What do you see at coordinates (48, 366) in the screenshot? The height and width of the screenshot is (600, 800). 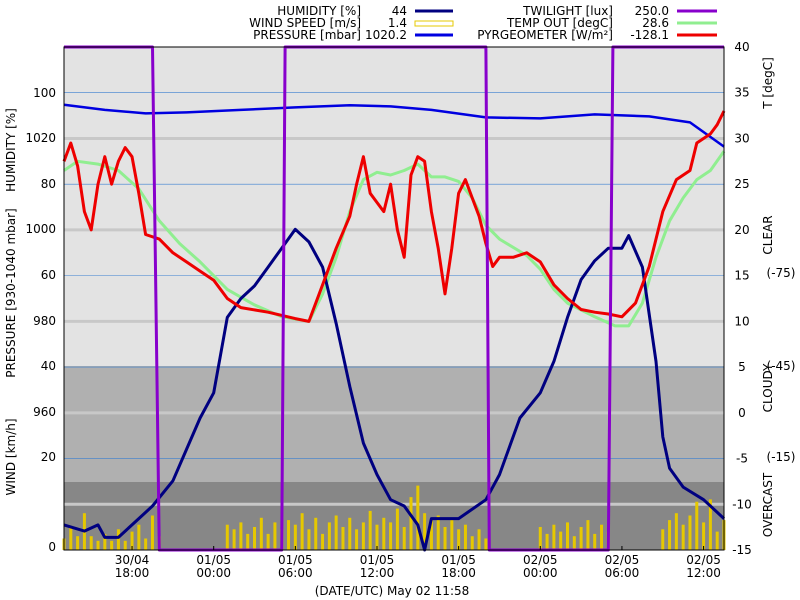 I see `left-tick-label: 40` at bounding box center [48, 366].